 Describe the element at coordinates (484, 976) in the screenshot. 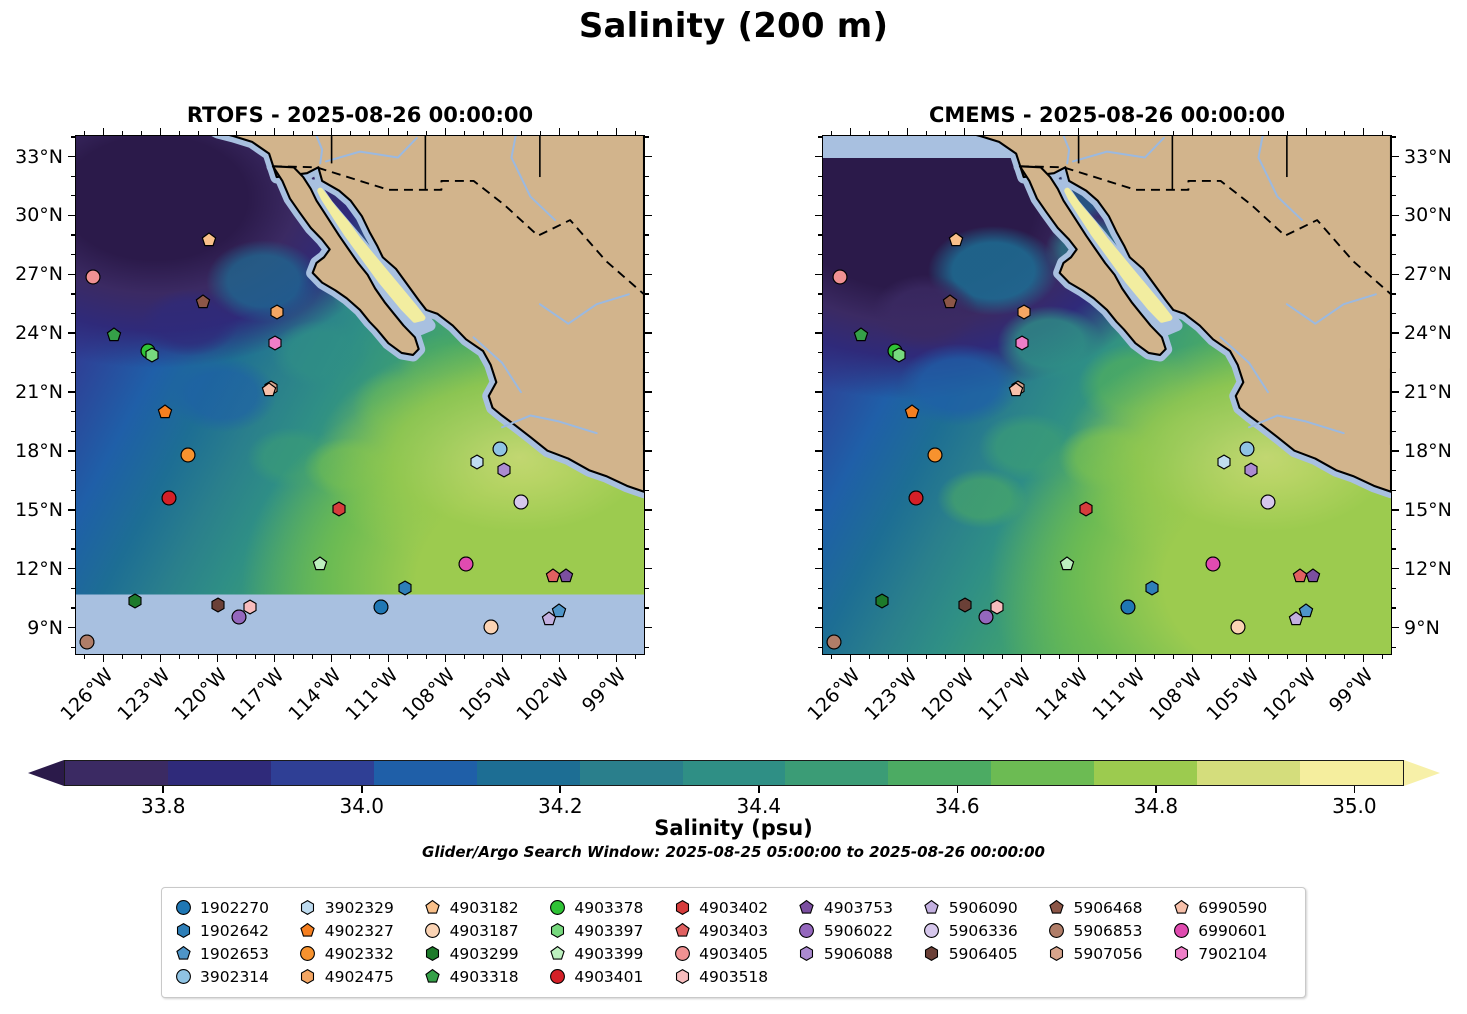

I see `legend-item: 4903318` at that location.